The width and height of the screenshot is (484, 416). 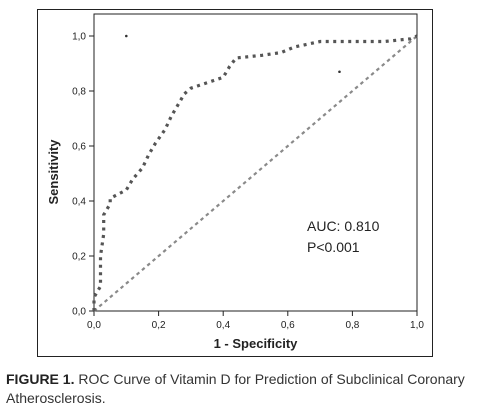 What do you see at coordinates (417, 325) in the screenshot?
I see `x-tick-label: 1,0` at bounding box center [417, 325].